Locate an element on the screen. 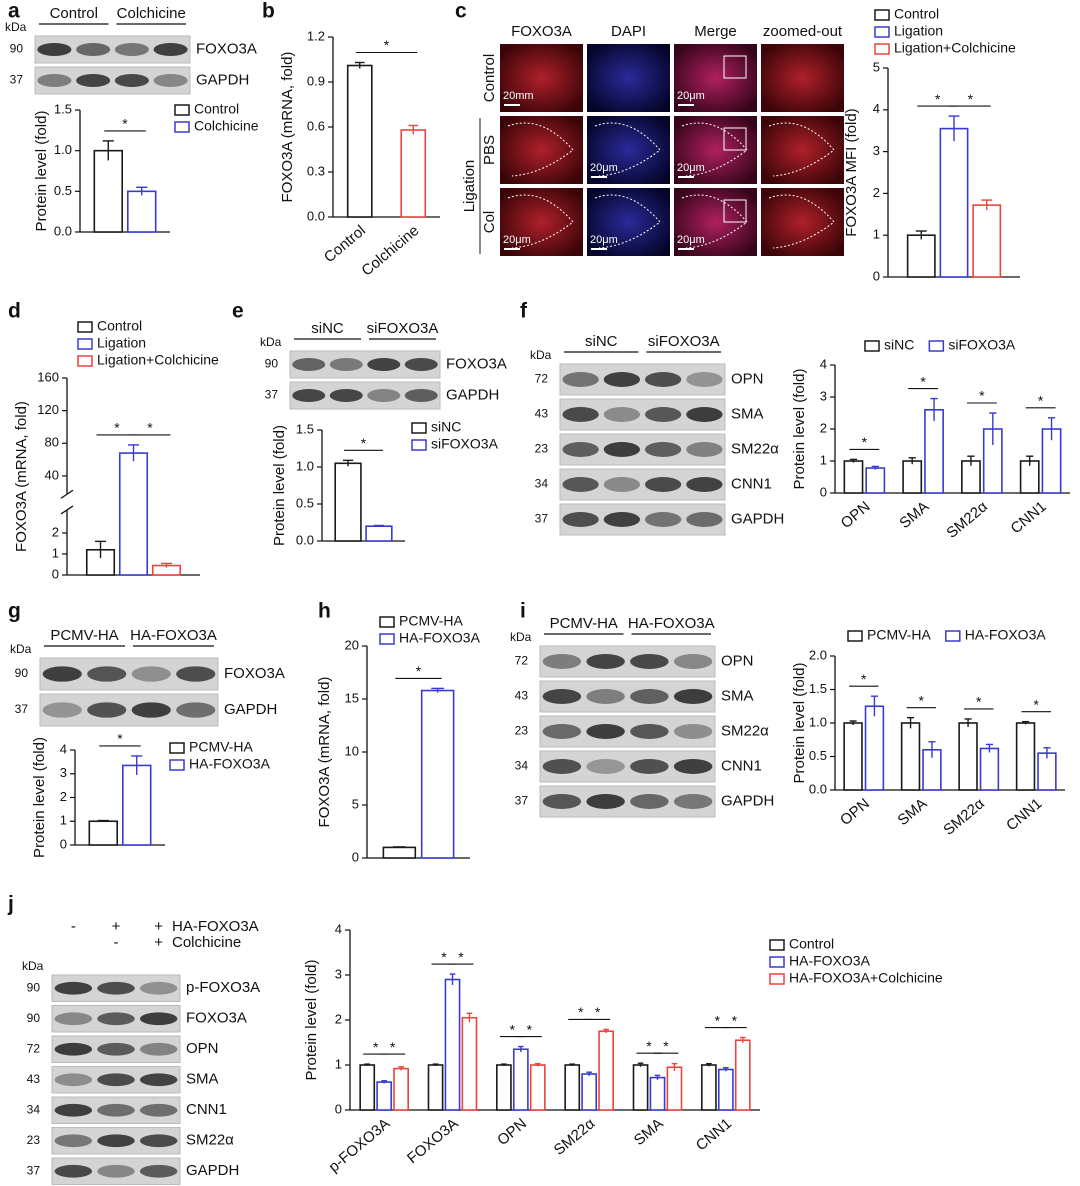 Image resolution: width=1080 pixels, height=1186 pixels. legend-label: Control is located at coordinates (119, 326).